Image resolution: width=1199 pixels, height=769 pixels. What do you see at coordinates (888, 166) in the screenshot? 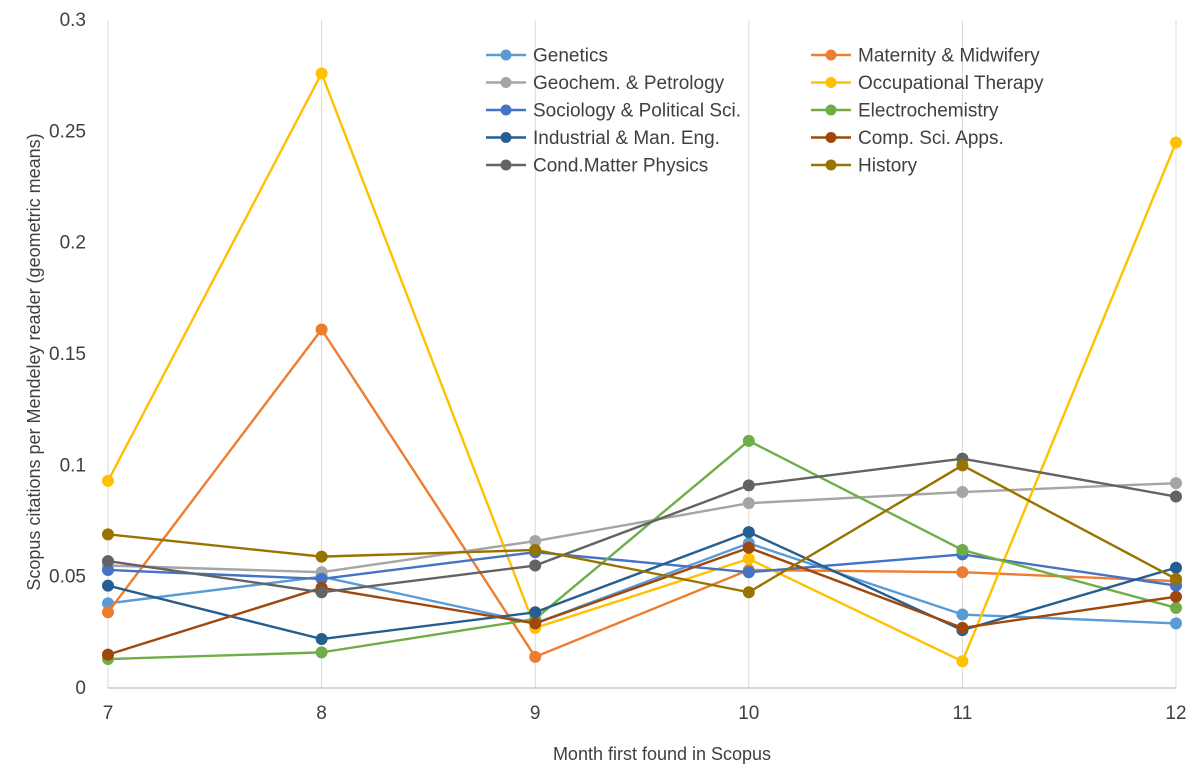
I see `legend-label: History` at bounding box center [888, 166].